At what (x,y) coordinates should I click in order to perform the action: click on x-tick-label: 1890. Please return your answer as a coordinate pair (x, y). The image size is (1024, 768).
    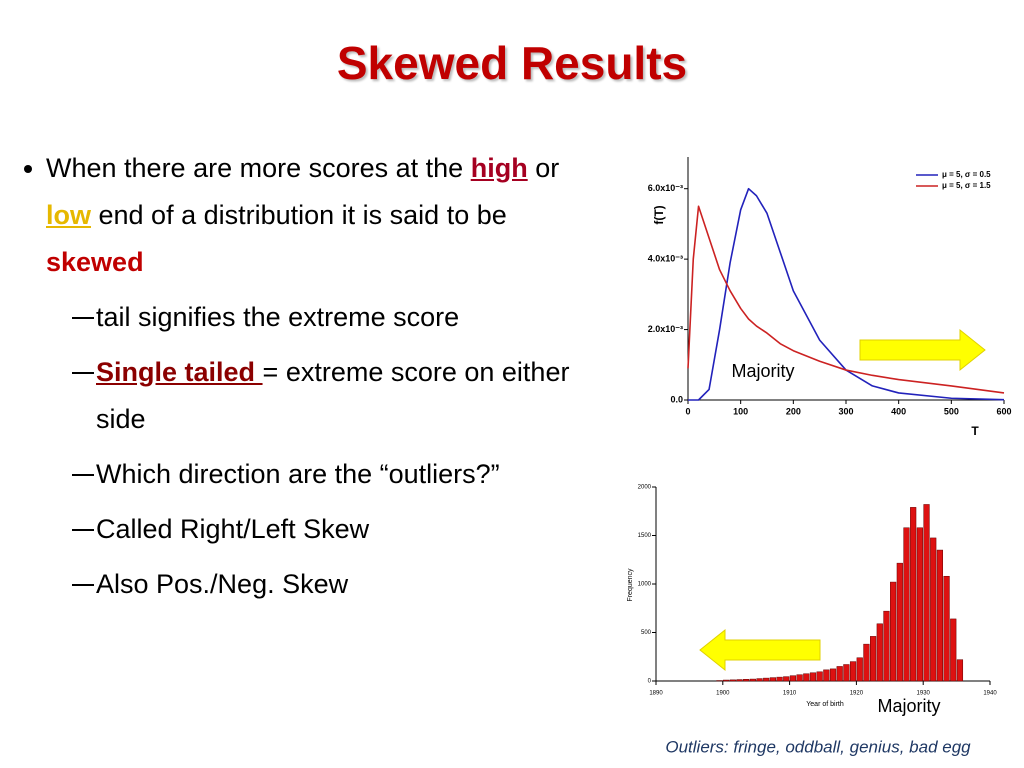
    Looking at the image, I should click on (656, 694).